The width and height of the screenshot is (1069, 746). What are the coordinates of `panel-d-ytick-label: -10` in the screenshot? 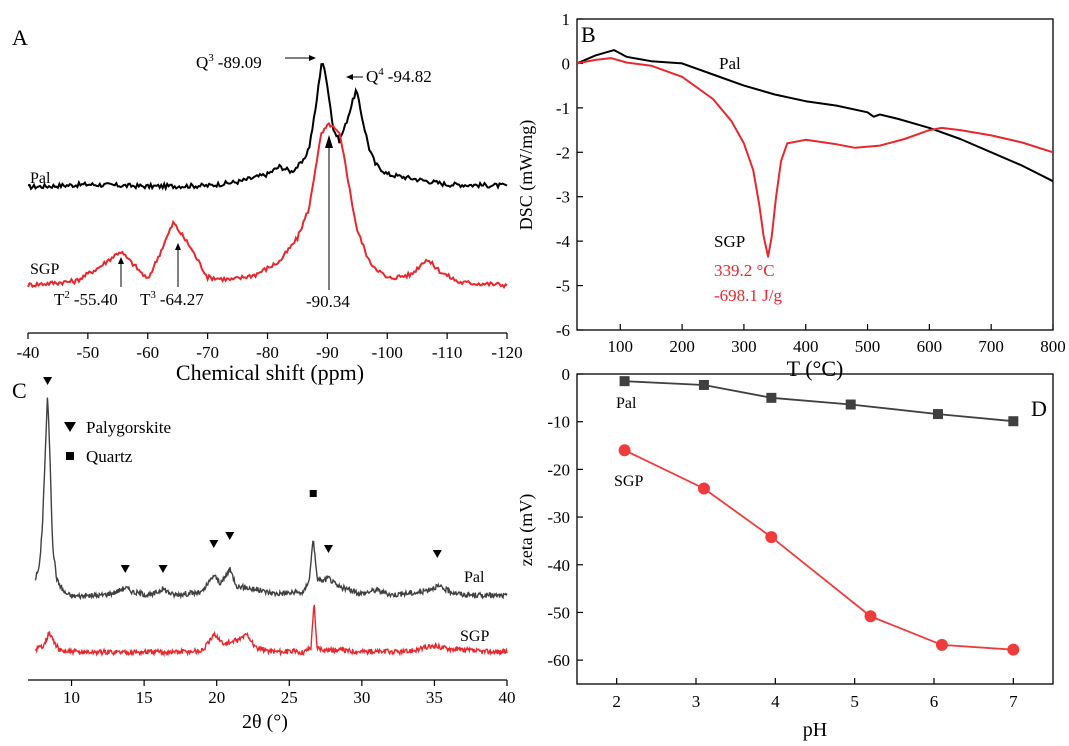 It's located at (558, 422).